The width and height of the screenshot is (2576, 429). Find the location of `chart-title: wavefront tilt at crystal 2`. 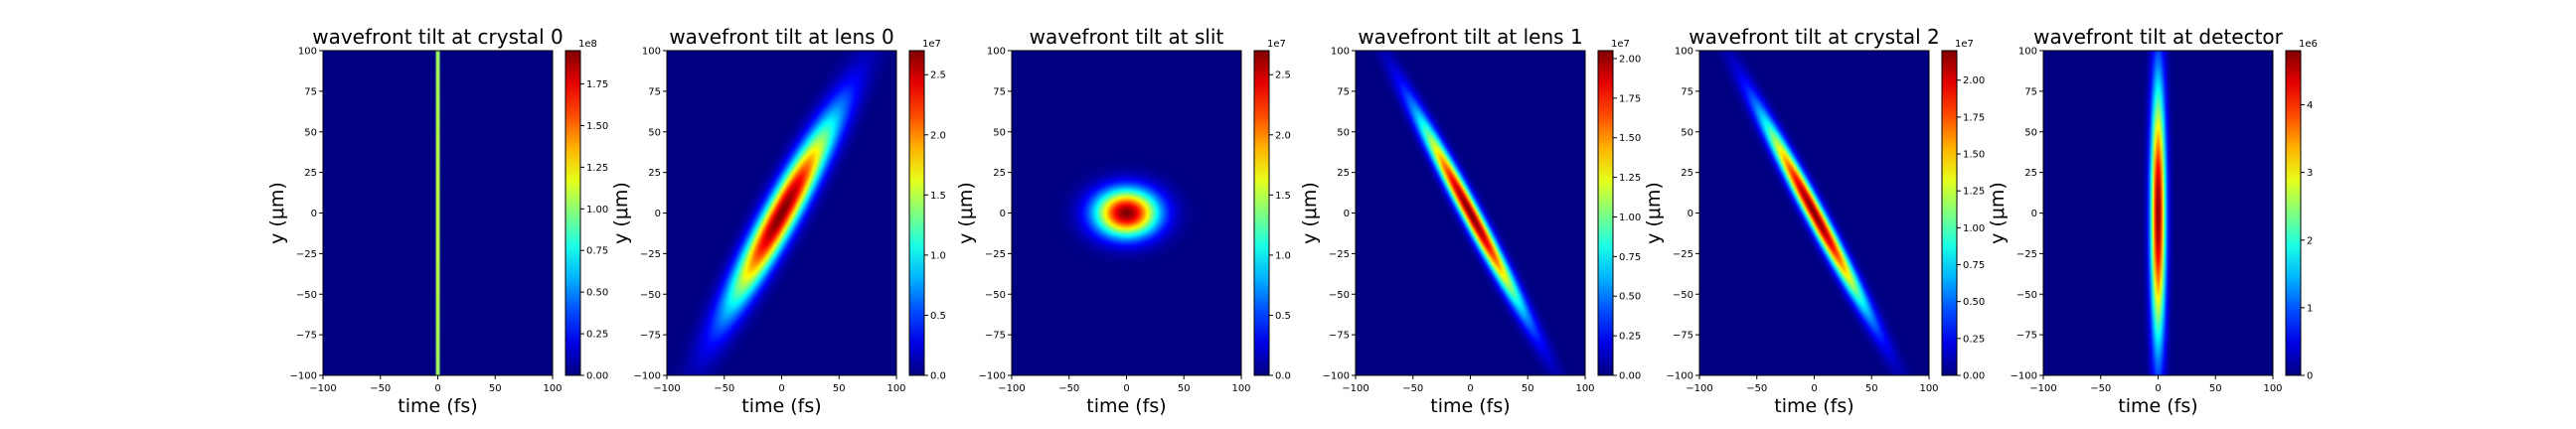

chart-title: wavefront tilt at crystal 2 is located at coordinates (1814, 37).